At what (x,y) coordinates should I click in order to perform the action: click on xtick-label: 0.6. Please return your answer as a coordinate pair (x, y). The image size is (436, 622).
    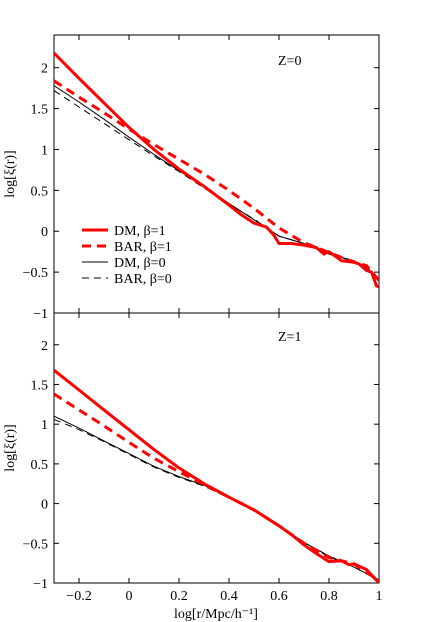
    Looking at the image, I should click on (279, 596).